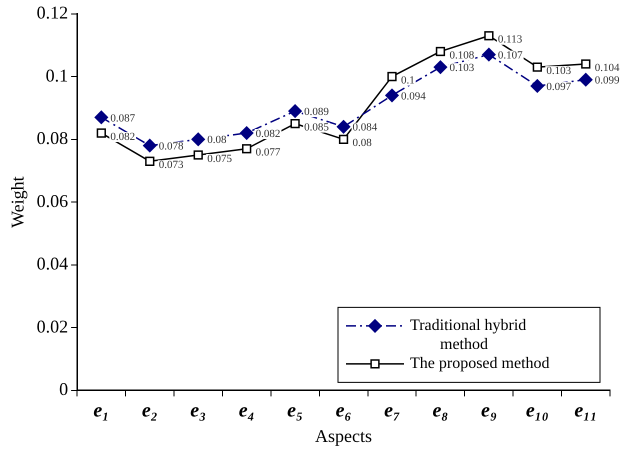 Image resolution: width=626 pixels, height=454 pixels. I want to click on data-label: 0.078, so click(171, 146).